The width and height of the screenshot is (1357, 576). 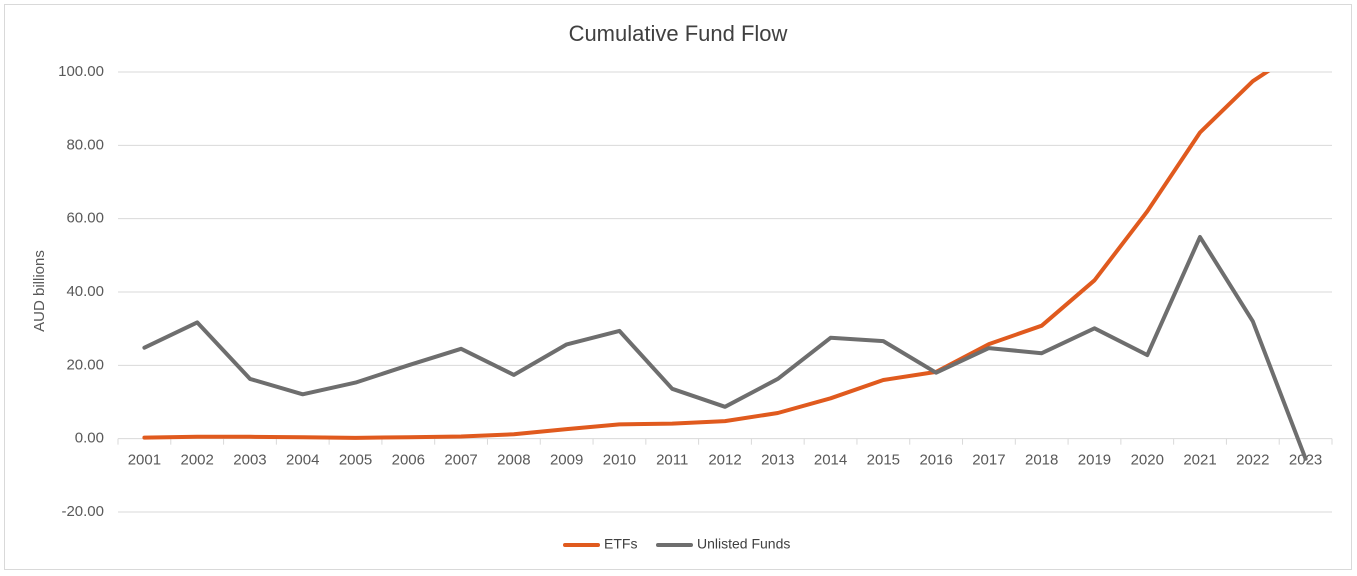 What do you see at coordinates (883, 460) in the screenshot?
I see `x-tick-label: 2015` at bounding box center [883, 460].